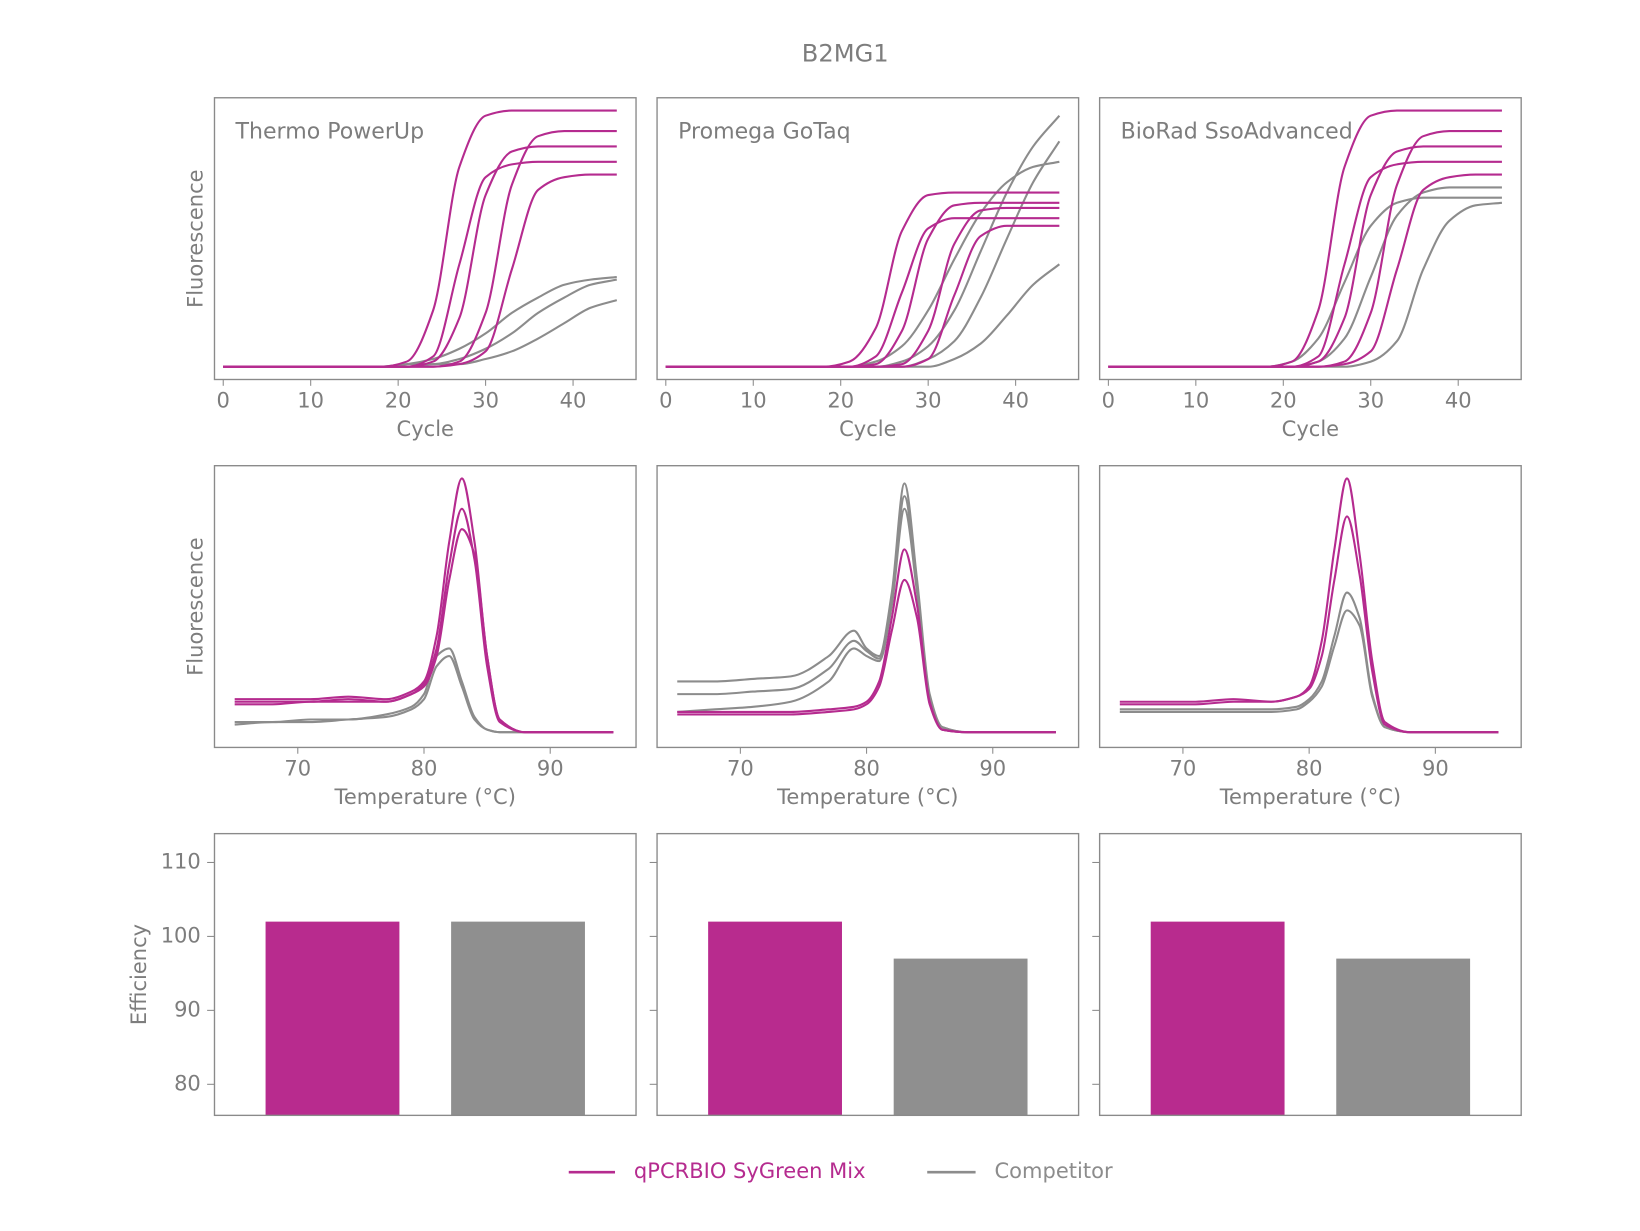 This screenshot has height=1231, width=1640. Describe the element at coordinates (330, 131) in the screenshot. I see `panel-label: Thermo PowerUp` at that location.